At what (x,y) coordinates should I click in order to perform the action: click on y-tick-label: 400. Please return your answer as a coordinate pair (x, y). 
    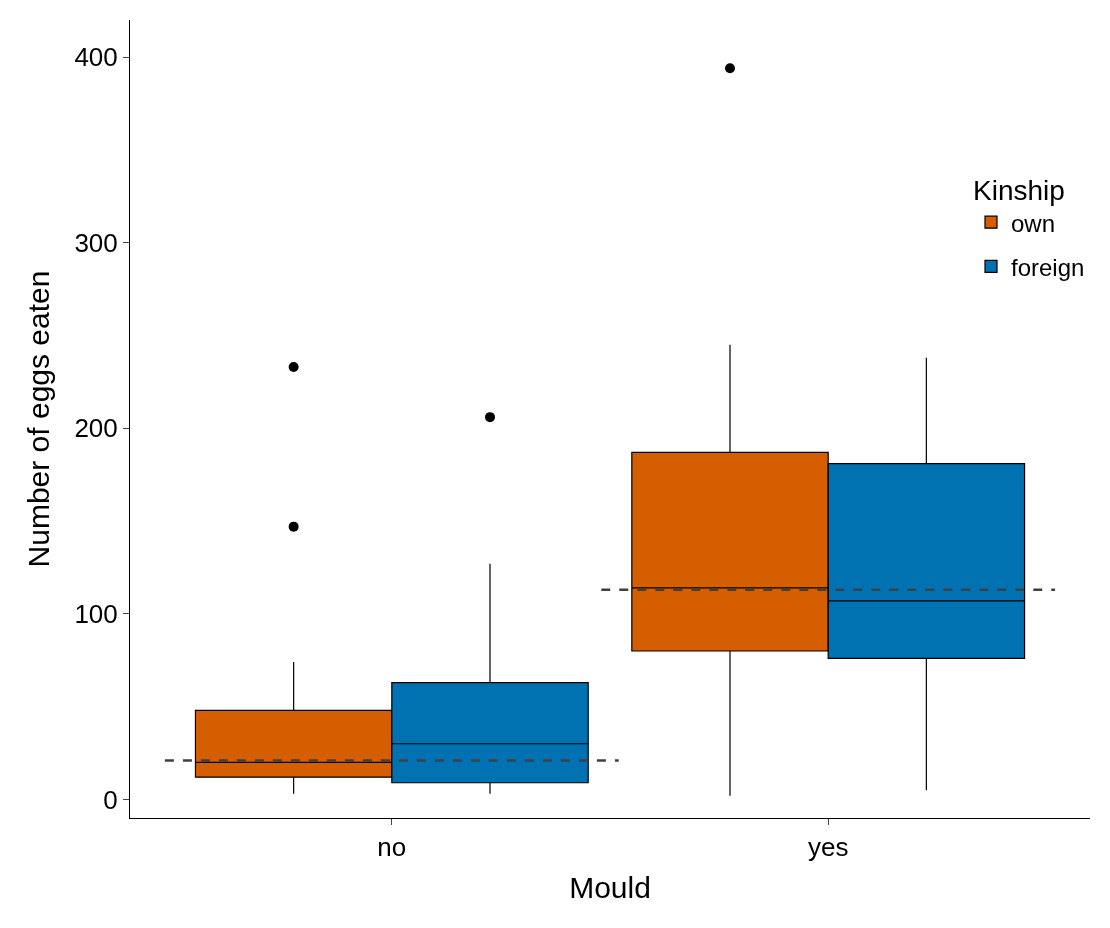
    Looking at the image, I should click on (96, 57).